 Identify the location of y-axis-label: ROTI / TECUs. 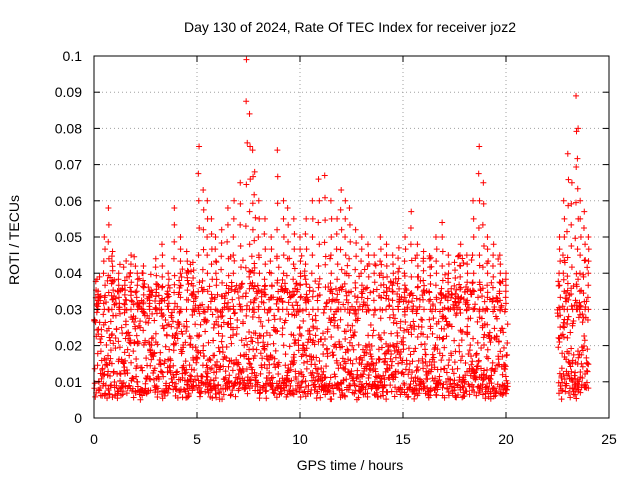
(14, 240).